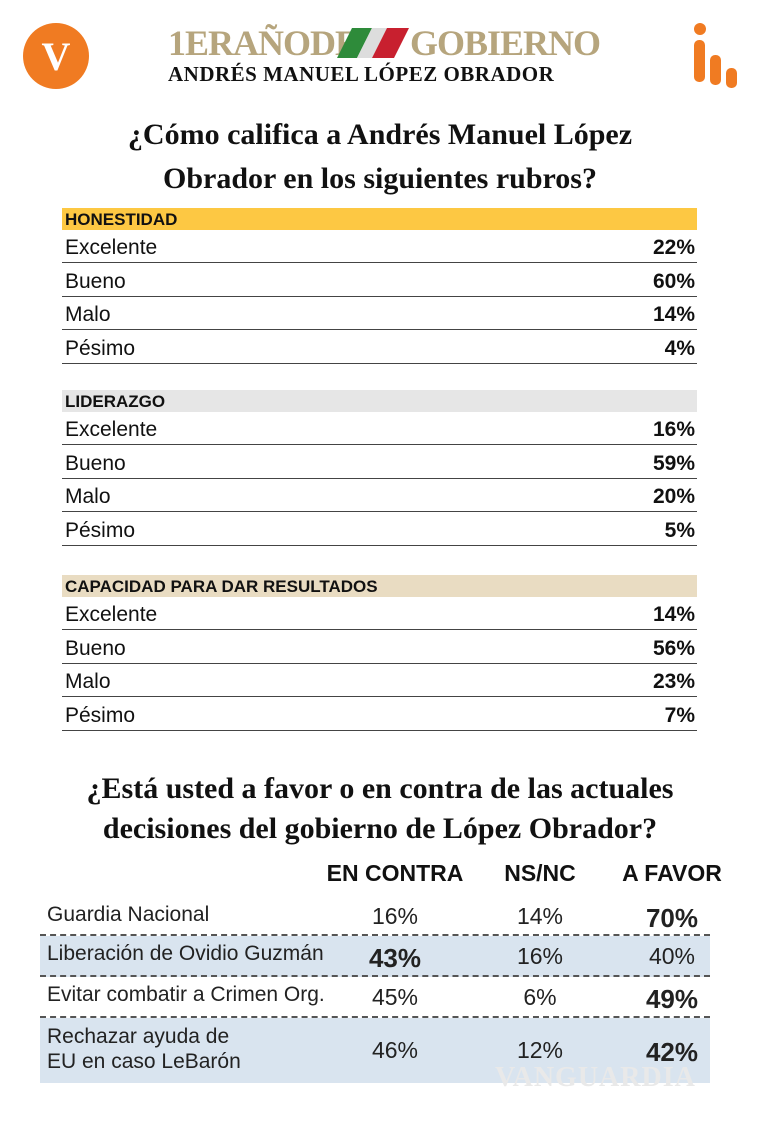 Image resolution: width=760 pixels, height=1125 pixels. What do you see at coordinates (673, 281) in the screenshot?
I see `rating-value: 60%` at bounding box center [673, 281].